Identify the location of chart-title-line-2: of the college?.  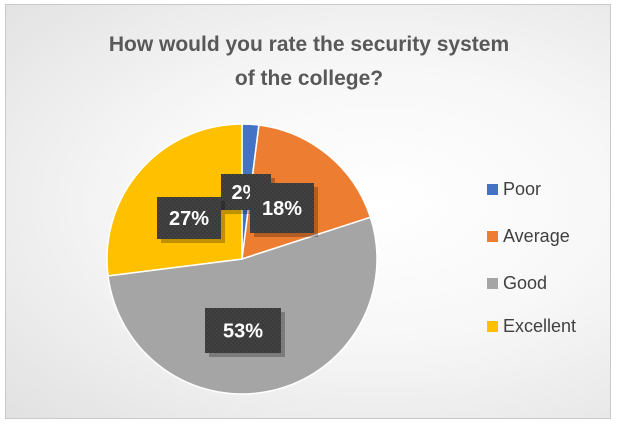
(309, 78).